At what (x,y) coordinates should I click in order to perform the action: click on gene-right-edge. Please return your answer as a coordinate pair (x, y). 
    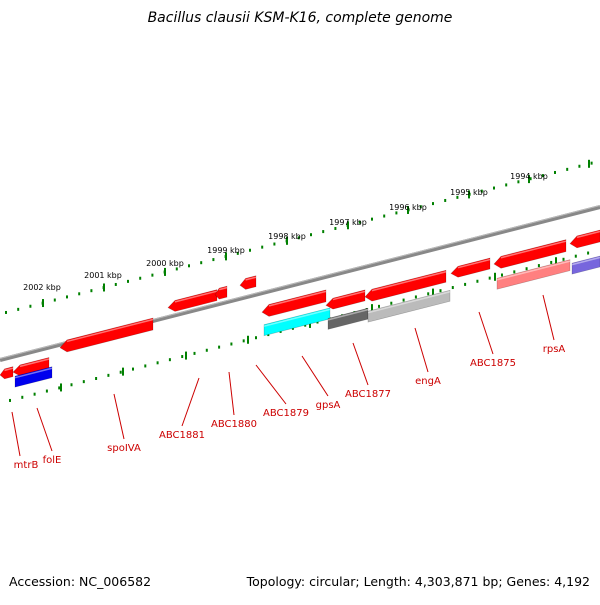
    Looking at the image, I should click on (584, 239).